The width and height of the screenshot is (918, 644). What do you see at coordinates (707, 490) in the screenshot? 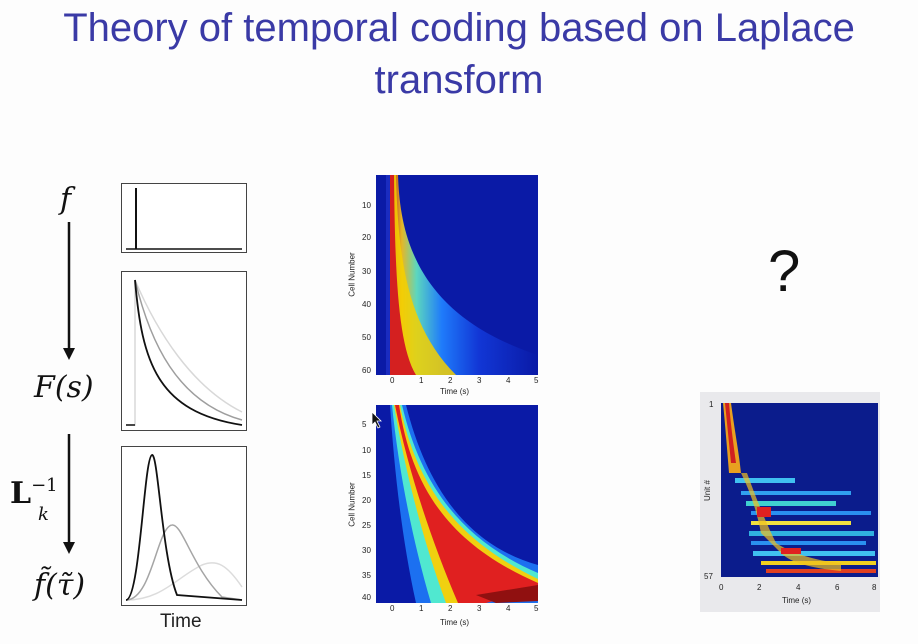
I see `data-heatmap-ylabel: Unit #` at bounding box center [707, 490].